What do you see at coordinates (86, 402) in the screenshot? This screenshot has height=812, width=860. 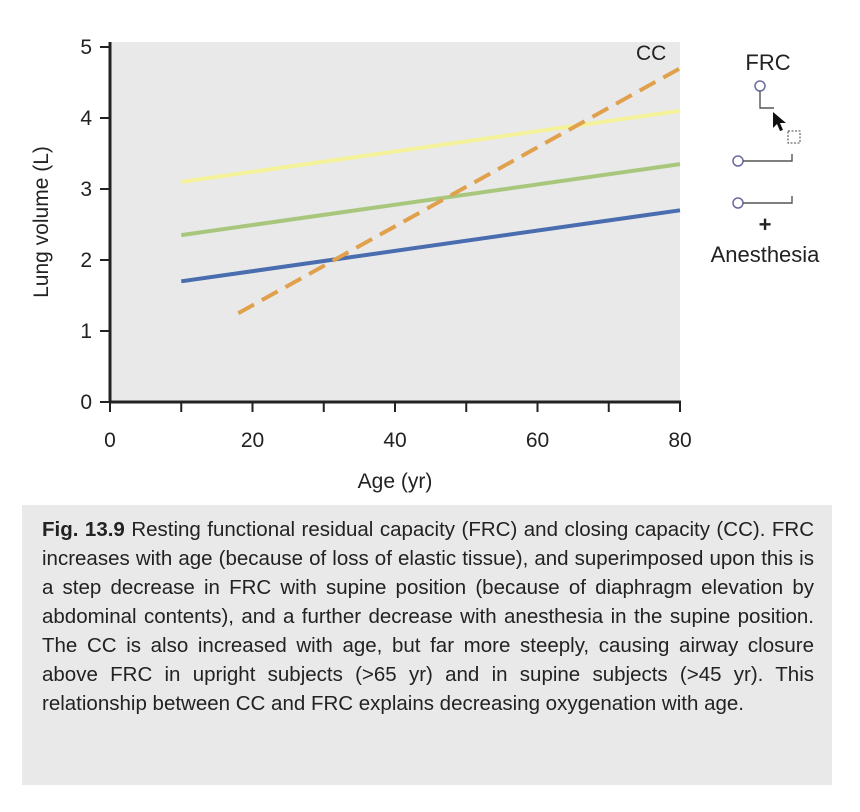 I see `y-tick-label: 0` at bounding box center [86, 402].